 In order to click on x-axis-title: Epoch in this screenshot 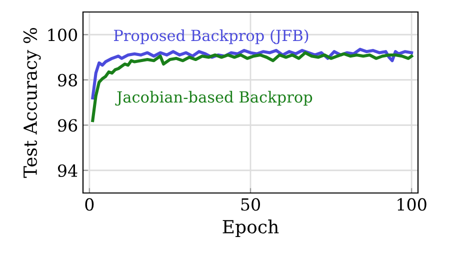, I will do `click(250, 229)`.